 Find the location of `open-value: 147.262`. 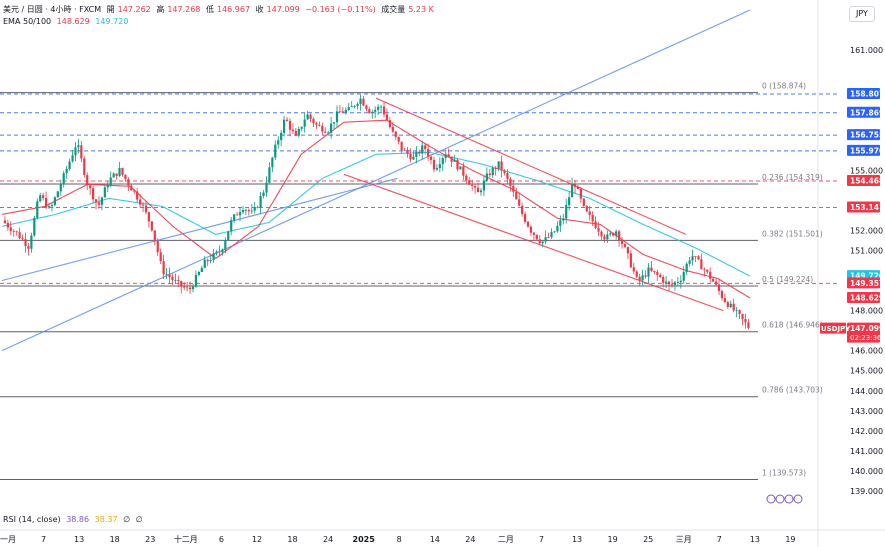

open-value: 147.262 is located at coordinates (134, 9).